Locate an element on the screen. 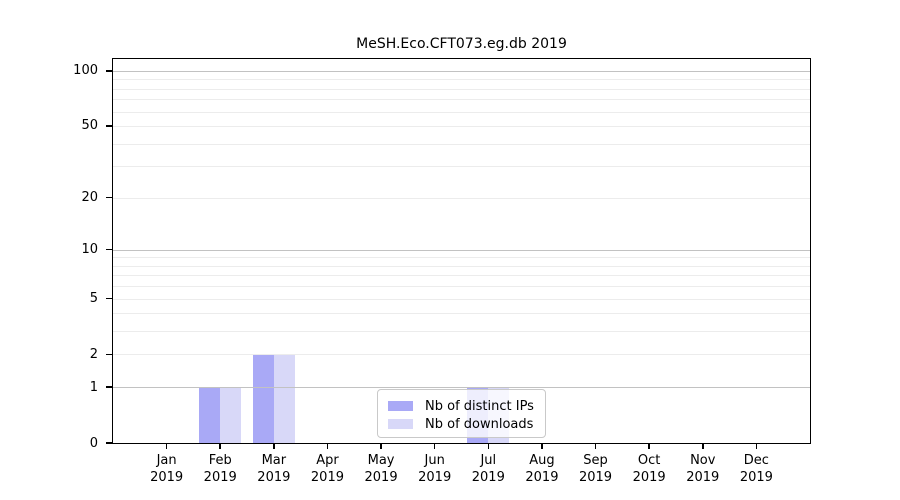 The image size is (900, 500). x-tick-label: Aug 2019 is located at coordinates (542, 469).